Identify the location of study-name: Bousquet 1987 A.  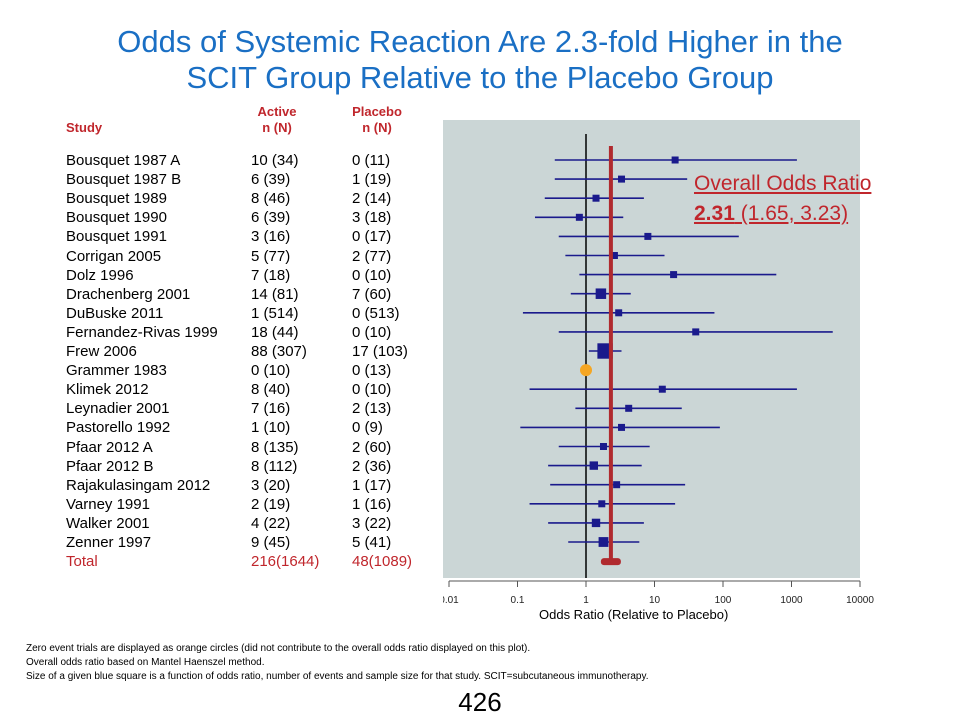
(123, 160).